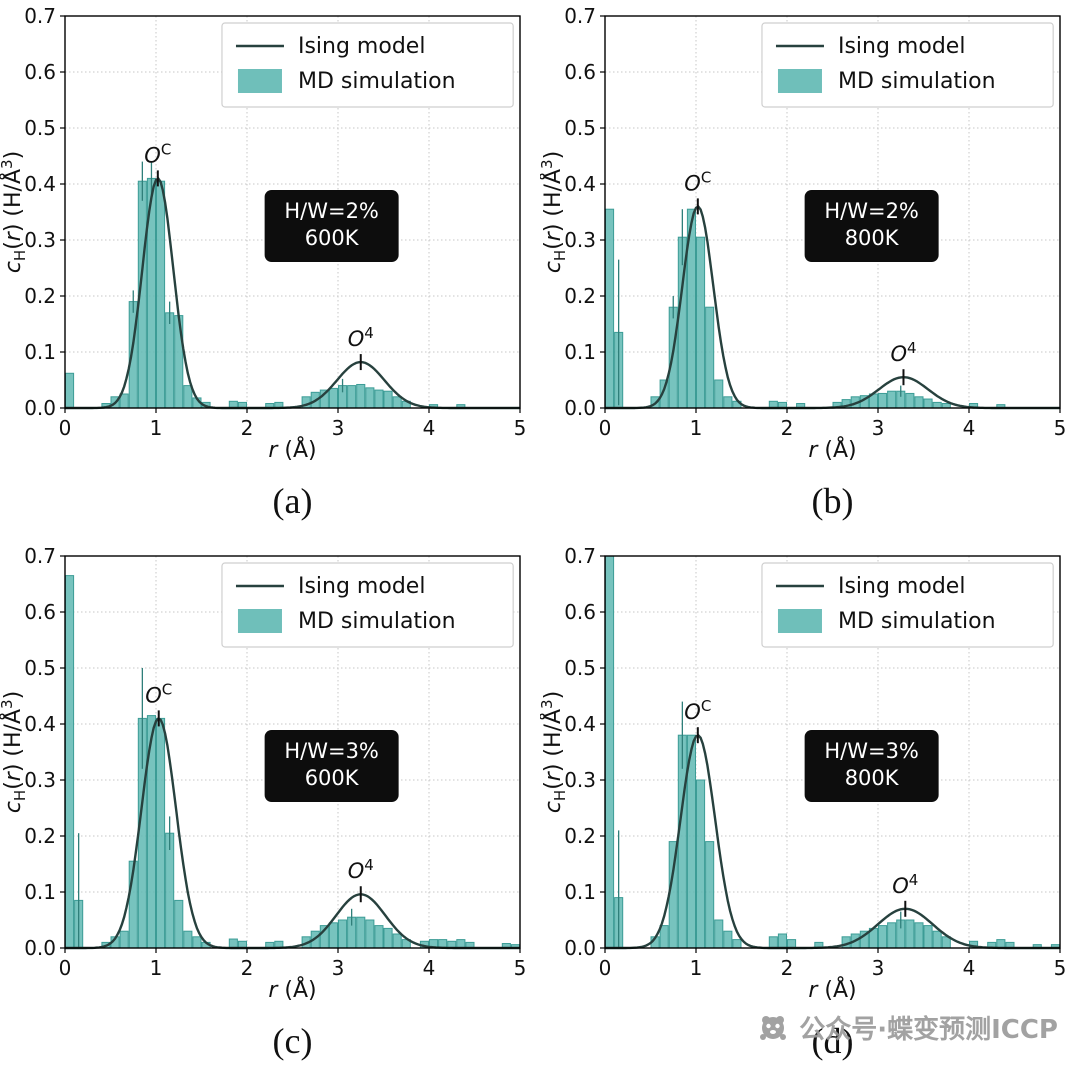 The height and width of the screenshot is (1076, 1080). I want to click on subplot-caption-b: (b), so click(832, 501).